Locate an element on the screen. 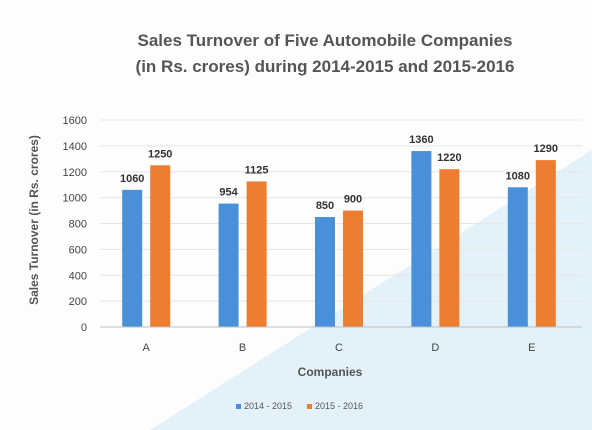  category-label-C: C is located at coordinates (339, 348).